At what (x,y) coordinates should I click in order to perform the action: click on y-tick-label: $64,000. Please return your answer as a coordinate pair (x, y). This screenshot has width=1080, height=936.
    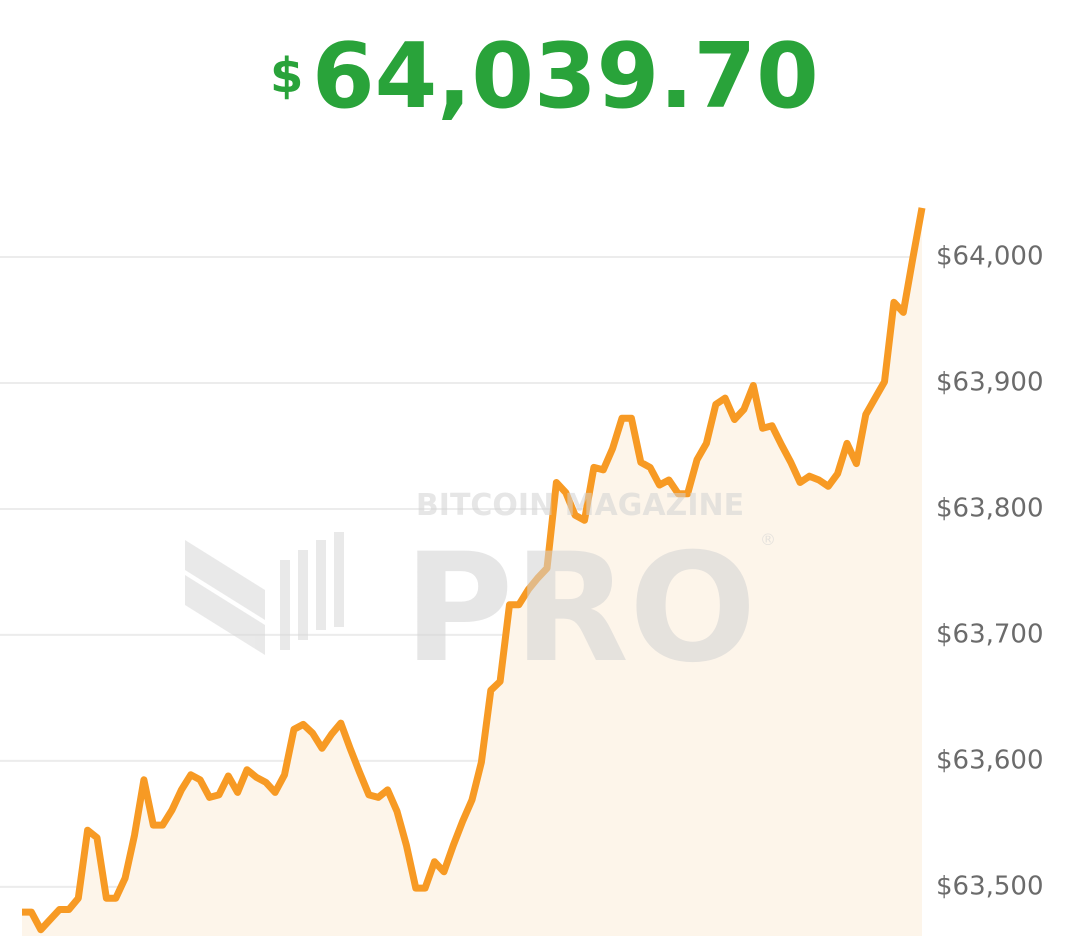
    Looking at the image, I should click on (990, 256).